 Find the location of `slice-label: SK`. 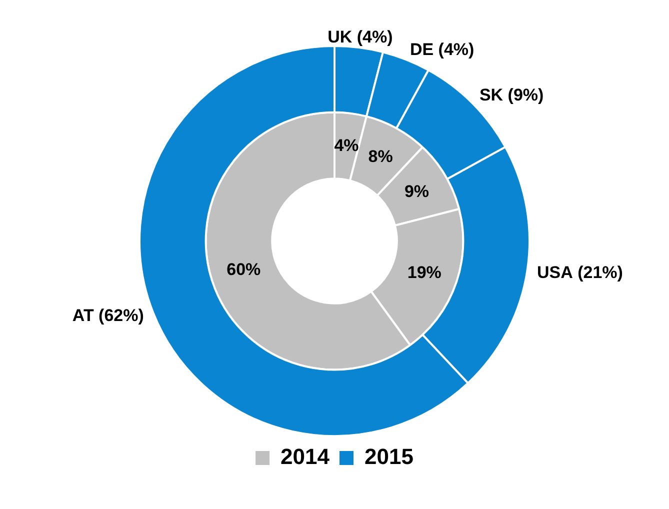

slice-label: SK is located at coordinates (491, 95).